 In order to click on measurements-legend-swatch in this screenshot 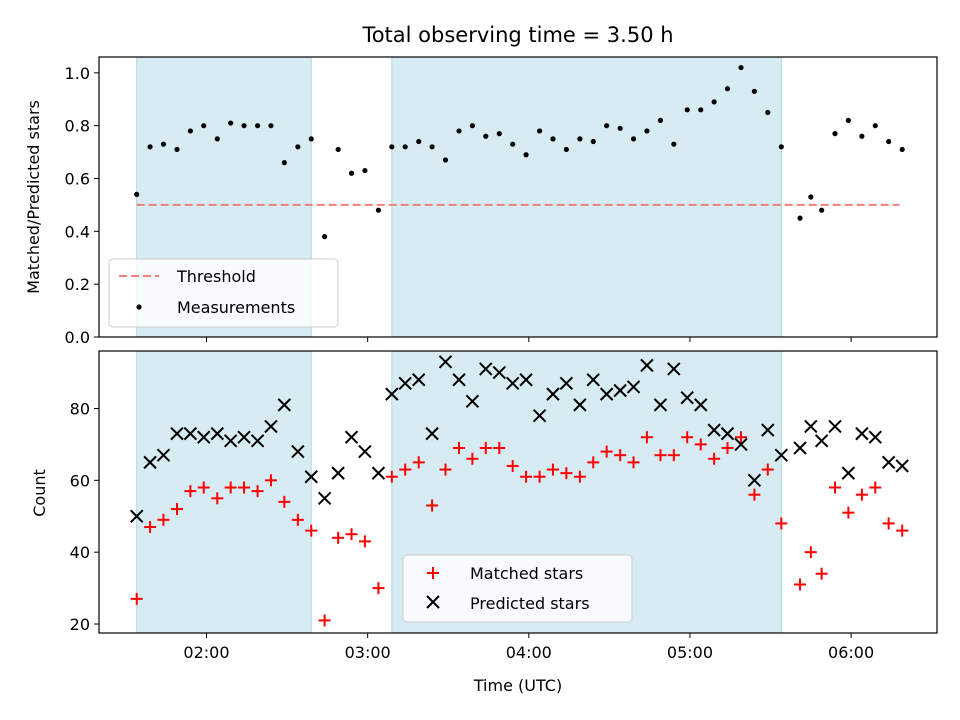, I will do `click(139, 307)`.